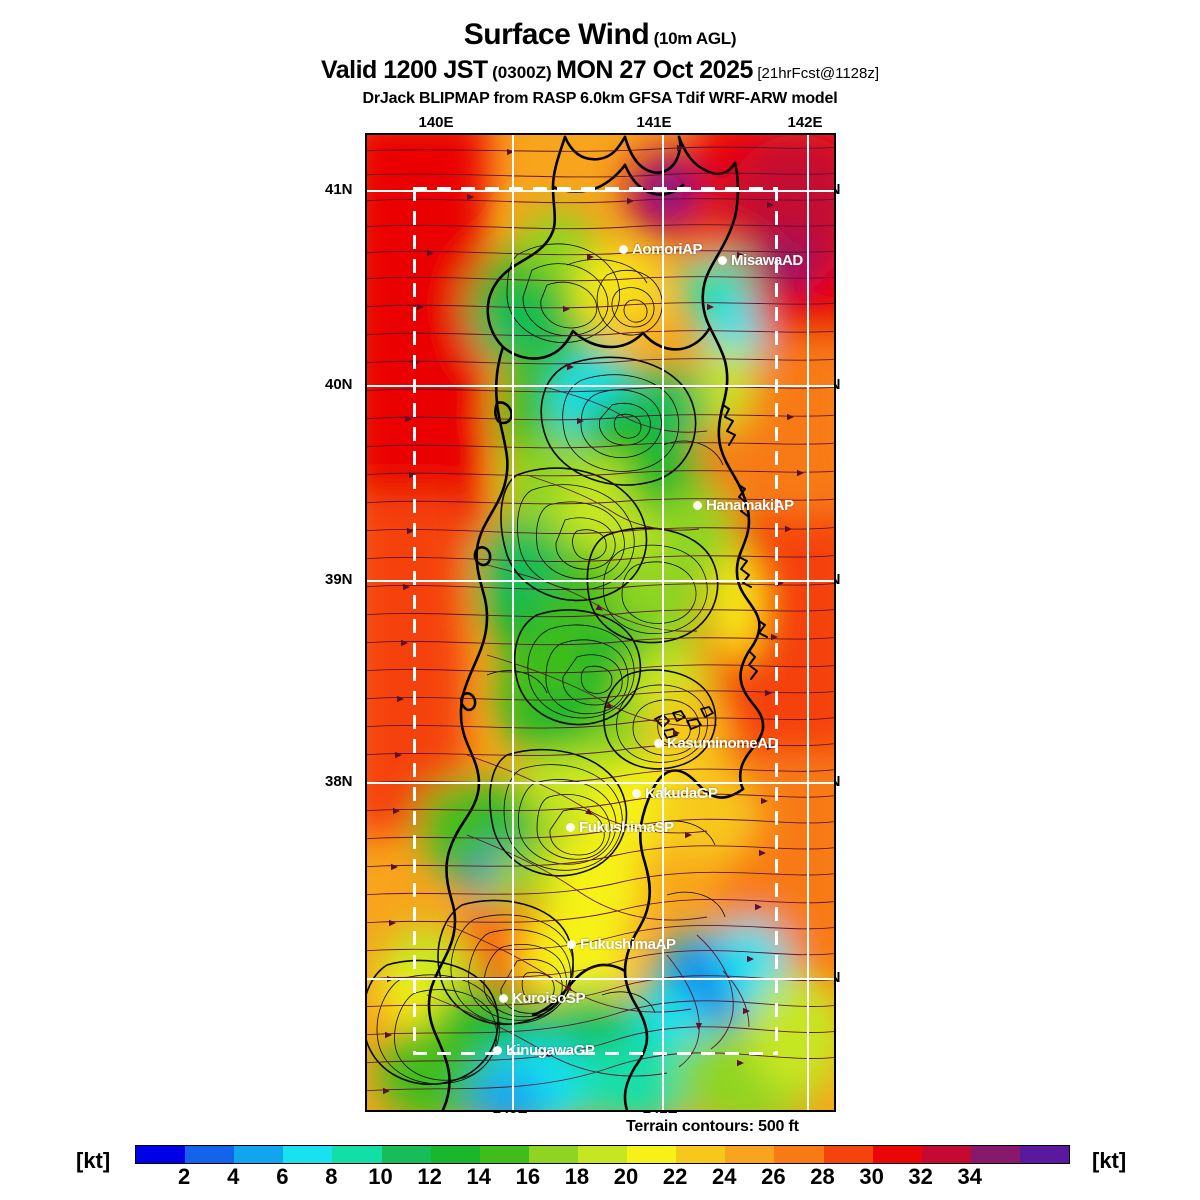 This screenshot has width=1200, height=1200. Describe the element at coordinates (773, 1176) in the screenshot. I see `colorbar-tick: 26` at that location.